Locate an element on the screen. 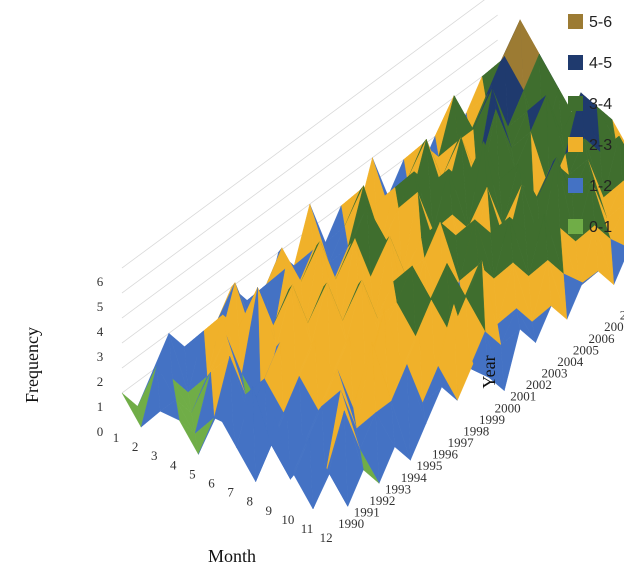 This screenshot has height=575, width=624. legend-label: 1-2 is located at coordinates (600, 186).